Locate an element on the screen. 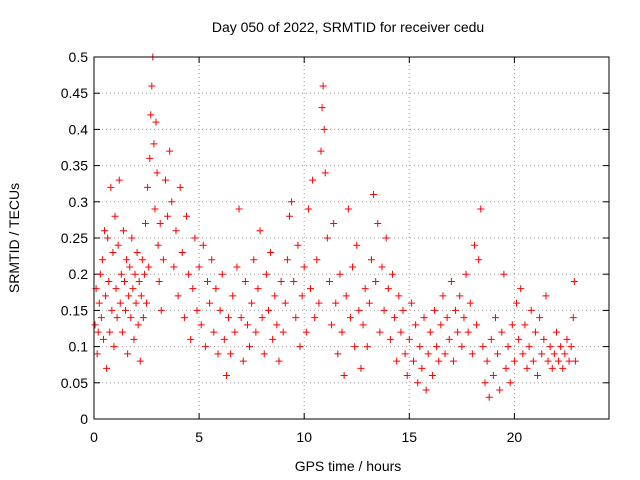  y-tick-label: 0 is located at coordinates (84, 419).